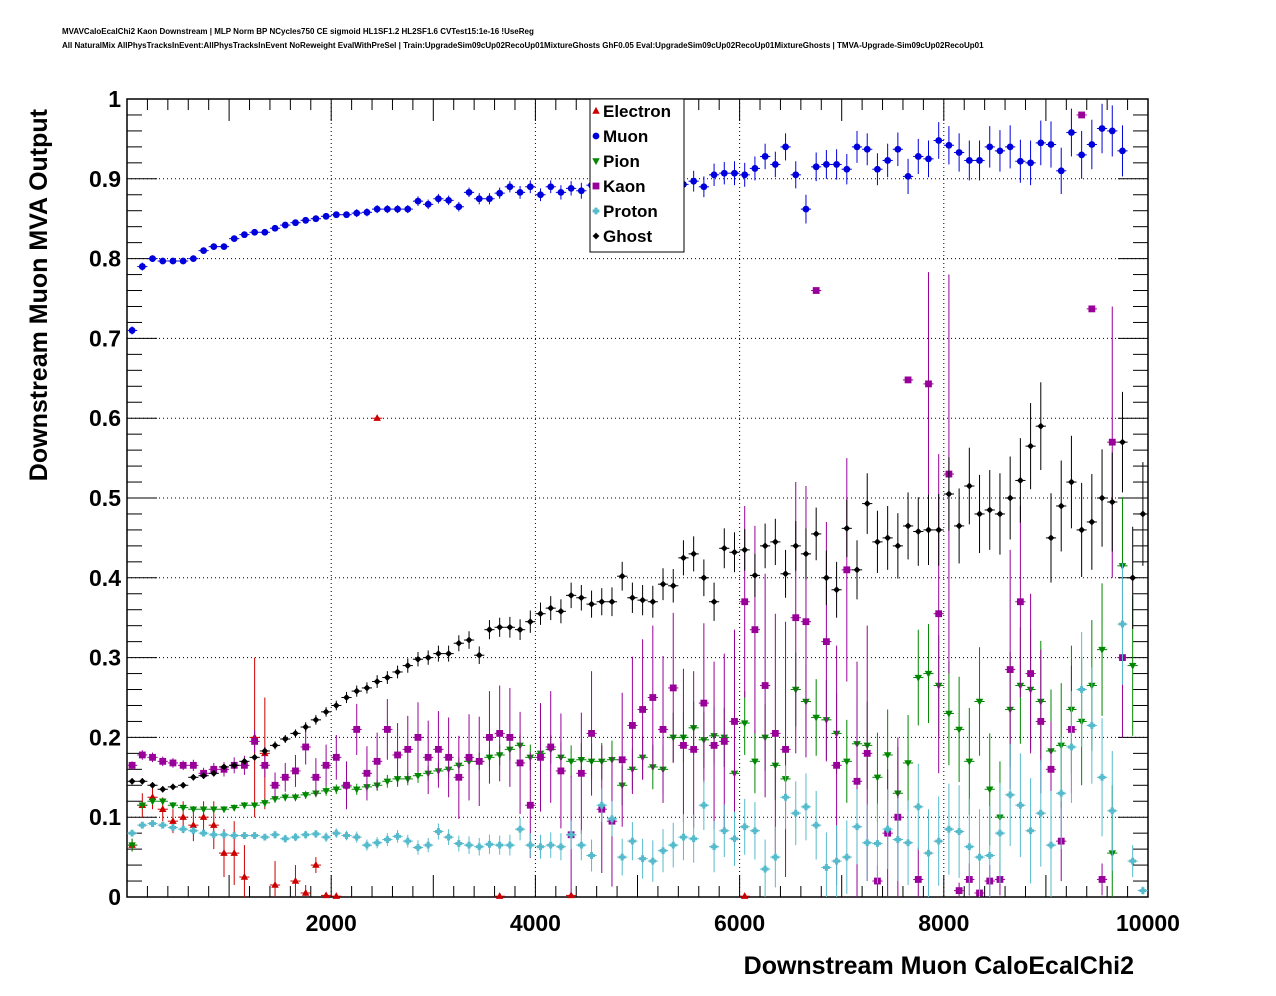 This screenshot has height=996, width=1276. I want to click on legend-entry-pion: Pion, so click(616, 161).